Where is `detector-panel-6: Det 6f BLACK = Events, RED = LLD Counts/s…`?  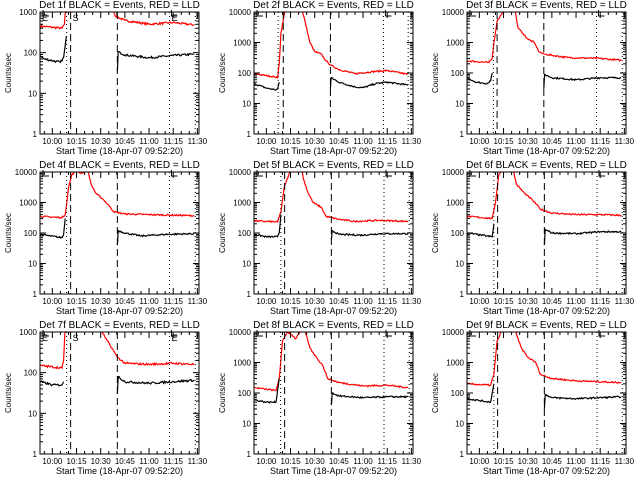 detector-panel-6: Det 6f BLACK = Events, RED = LLD Counts/s… is located at coordinates (533, 238).